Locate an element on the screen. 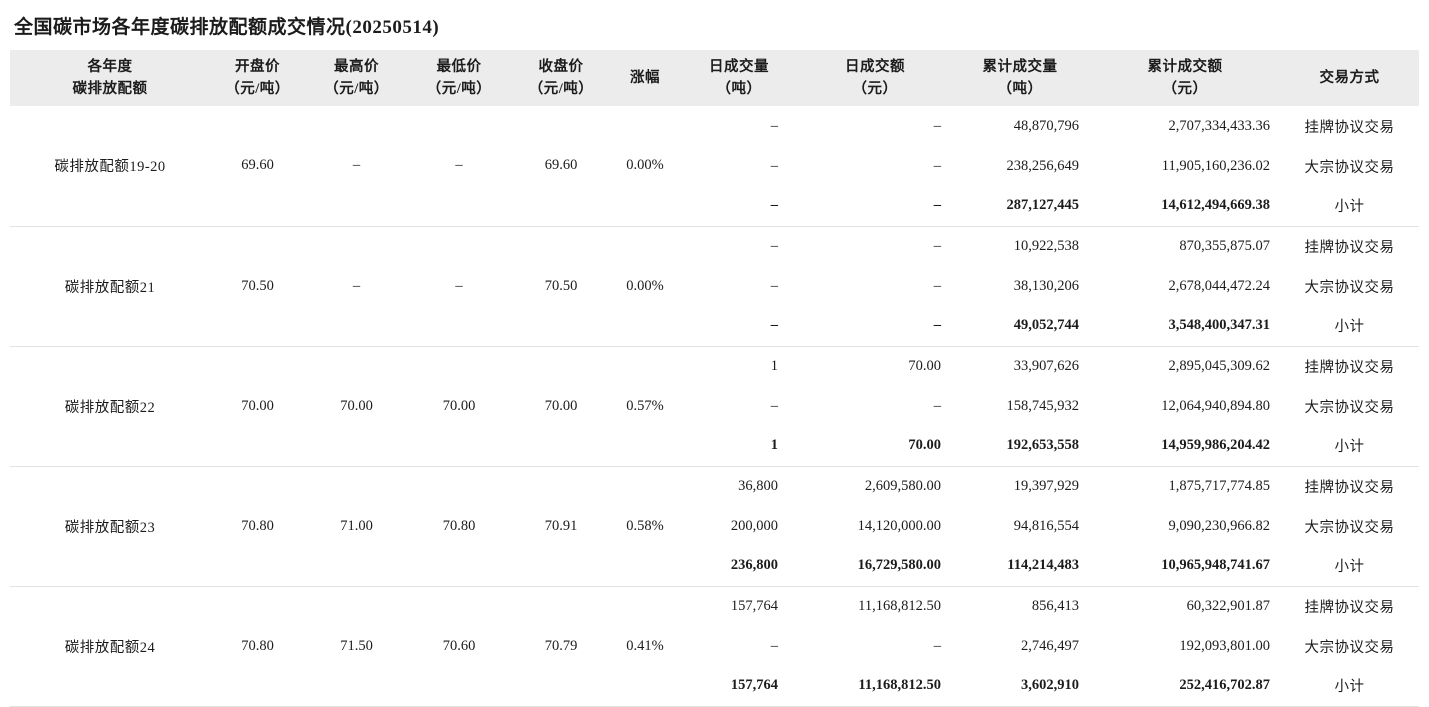 Image resolution: width=1429 pixels, height=707 pixels. high-price-cell: 71.50 is located at coordinates (356, 646).